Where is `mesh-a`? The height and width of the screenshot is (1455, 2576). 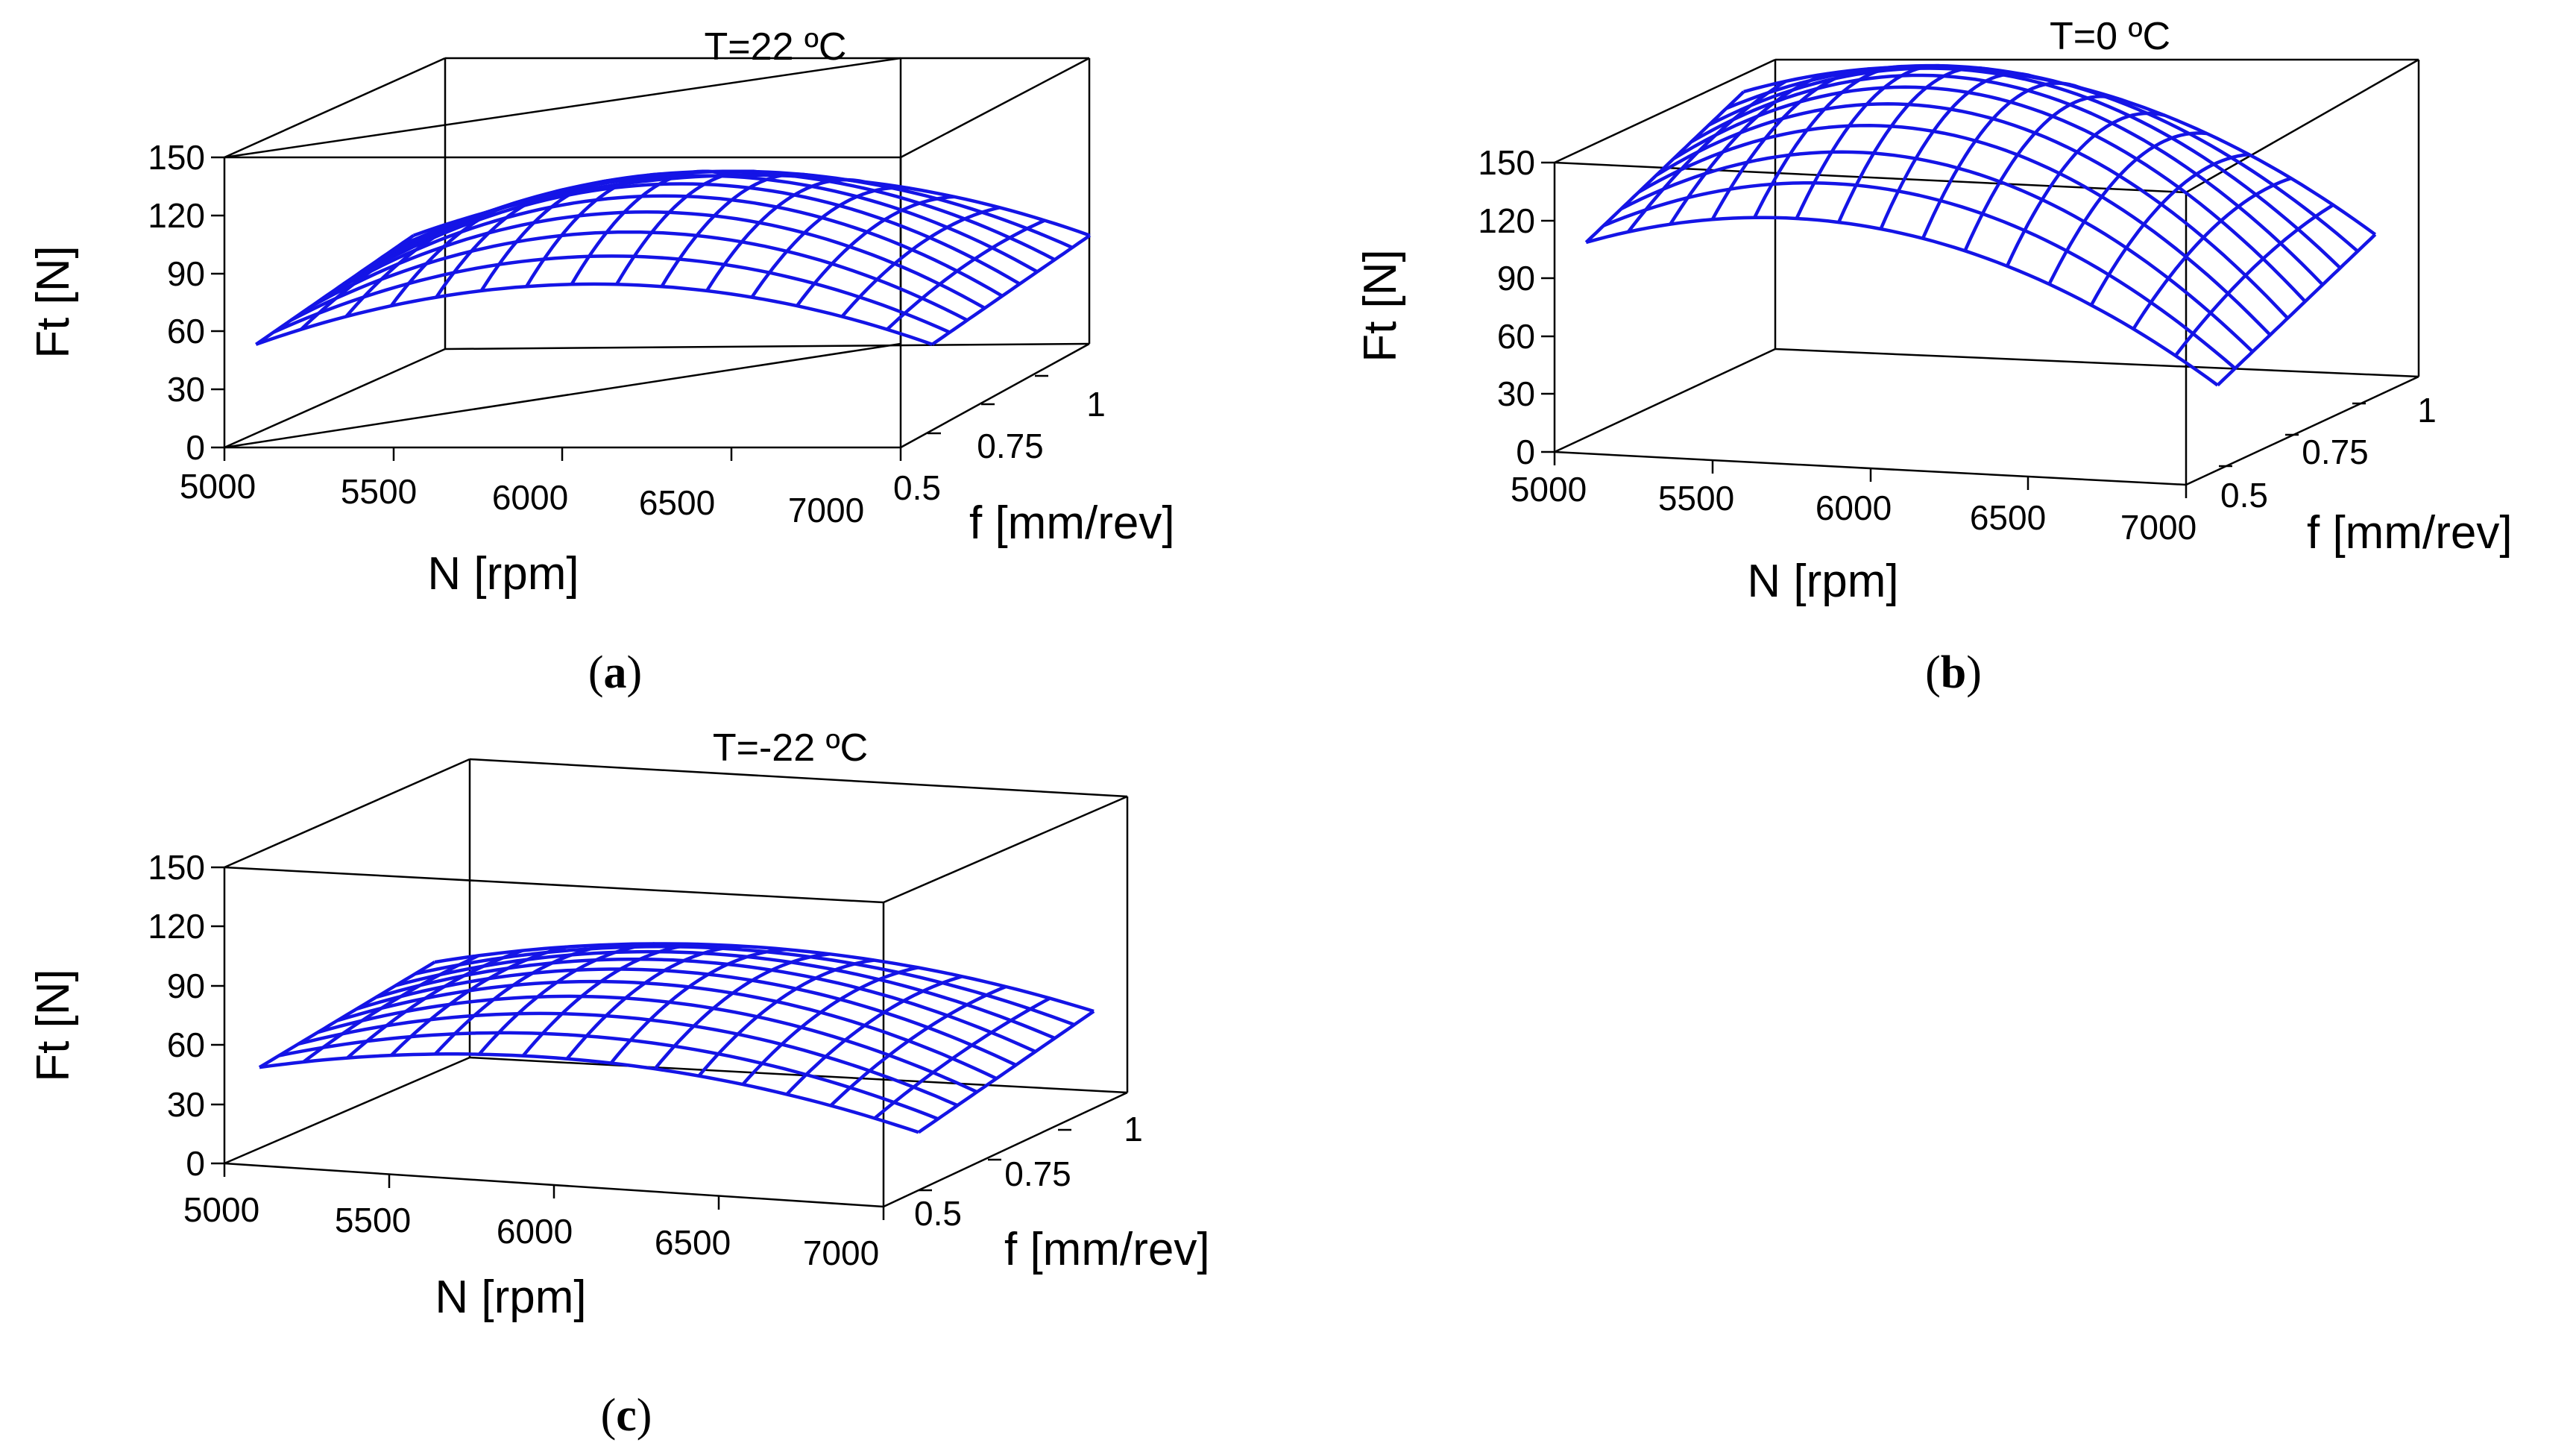
mesh-a is located at coordinates (673, 257).